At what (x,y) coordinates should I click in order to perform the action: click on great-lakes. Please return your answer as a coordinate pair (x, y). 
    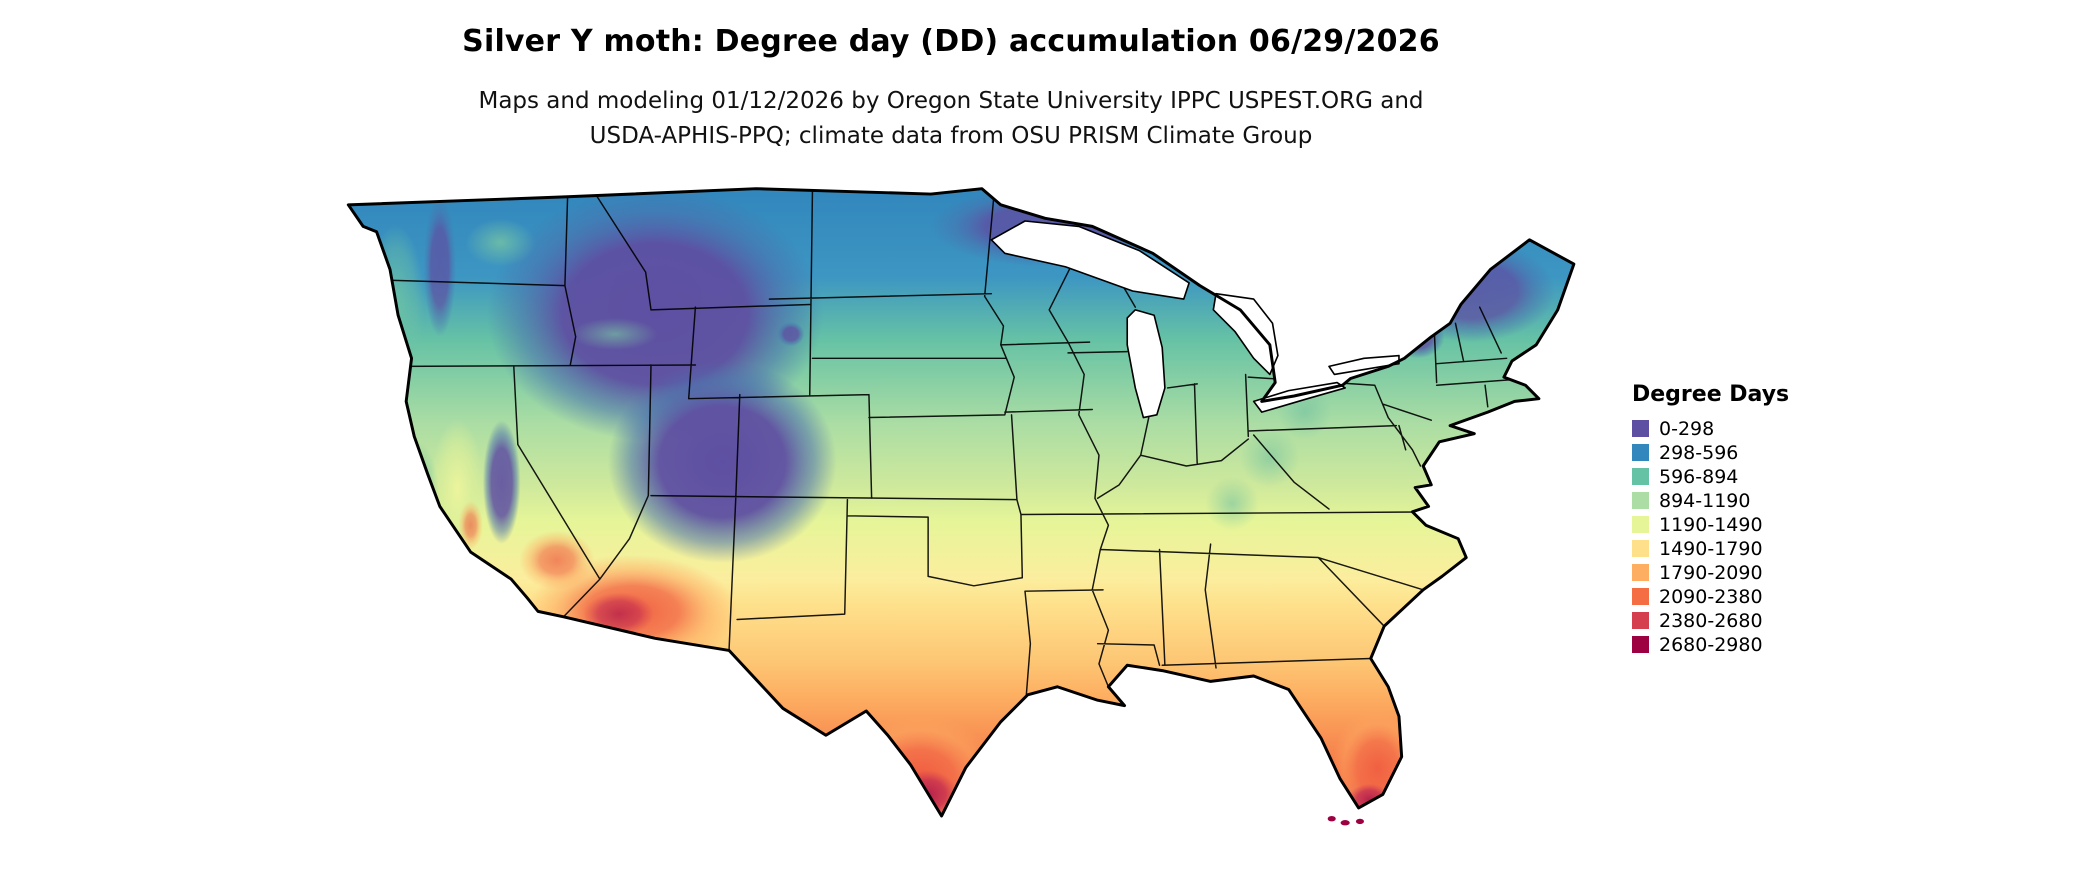
    Looking at the image, I should click on (1195, 319).